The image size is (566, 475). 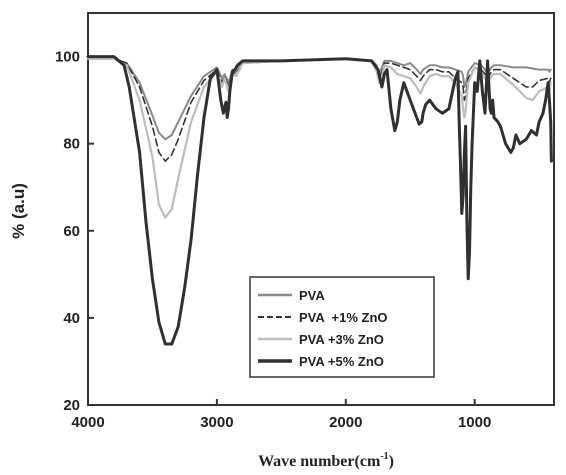 I want to click on x-axis-label-end: ), so click(x=391, y=461).